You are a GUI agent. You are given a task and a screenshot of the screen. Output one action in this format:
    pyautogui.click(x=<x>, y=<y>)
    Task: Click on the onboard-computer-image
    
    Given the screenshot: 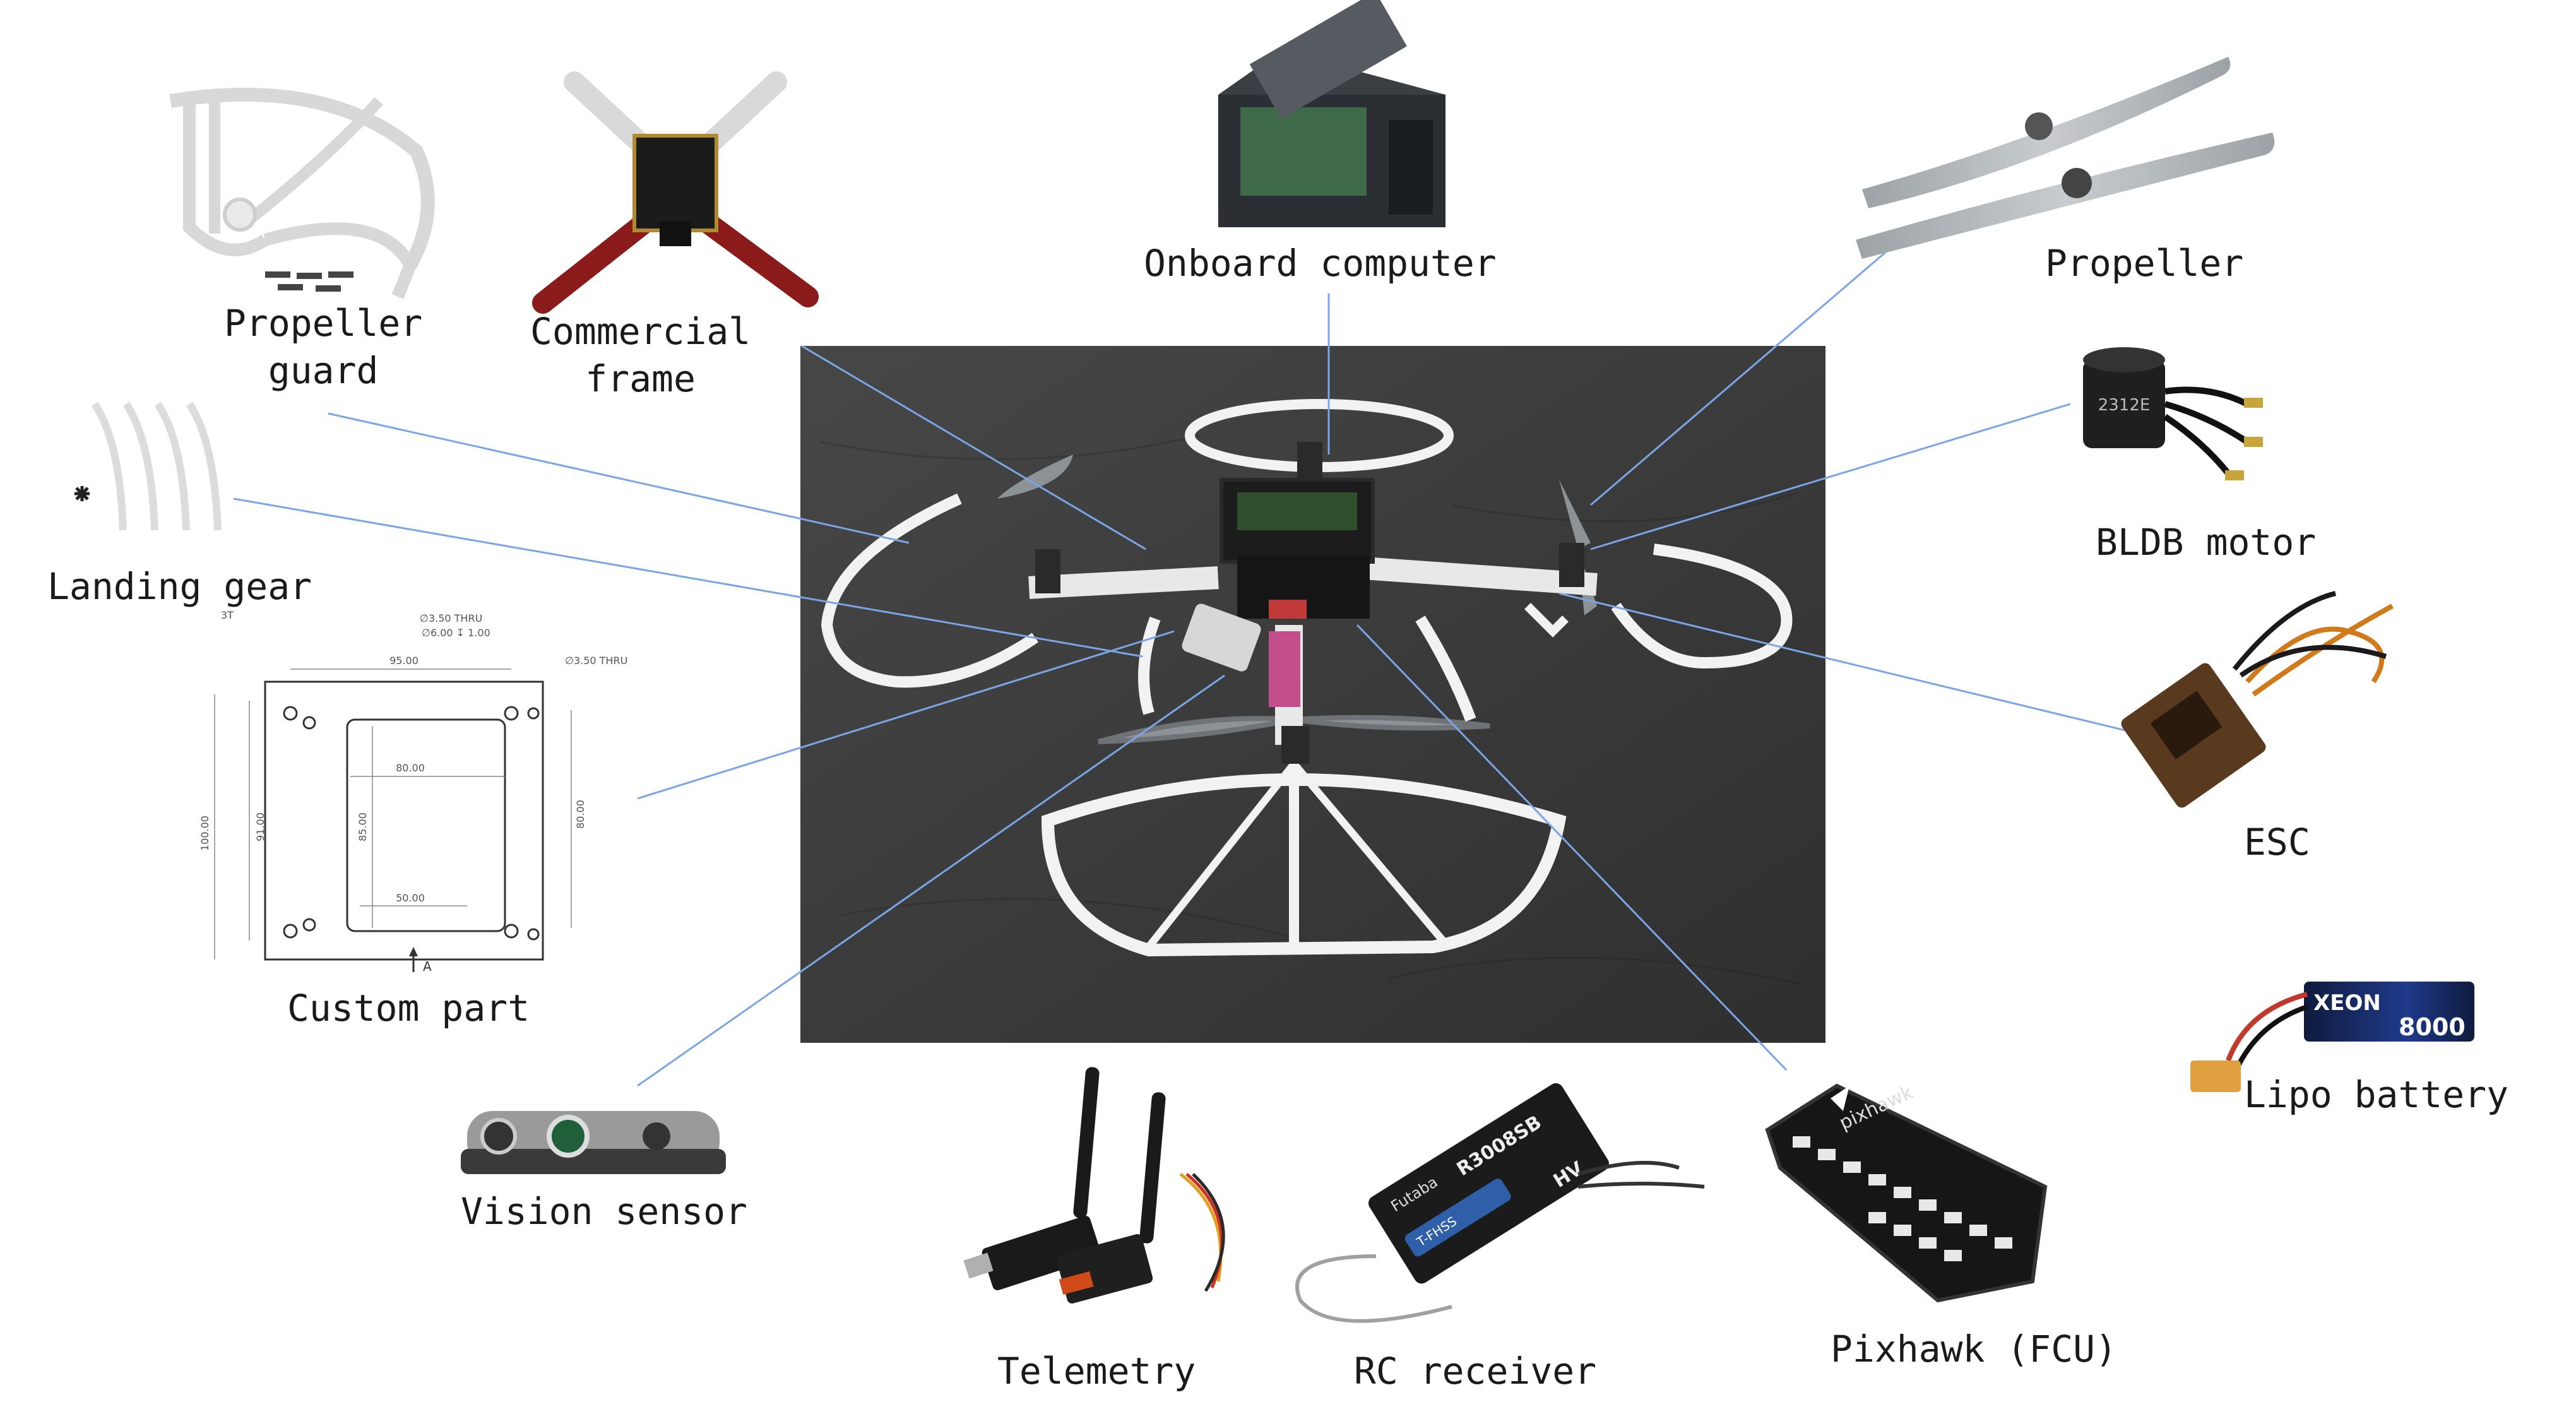 What is the action you would take?
    pyautogui.click(x=1331, y=114)
    